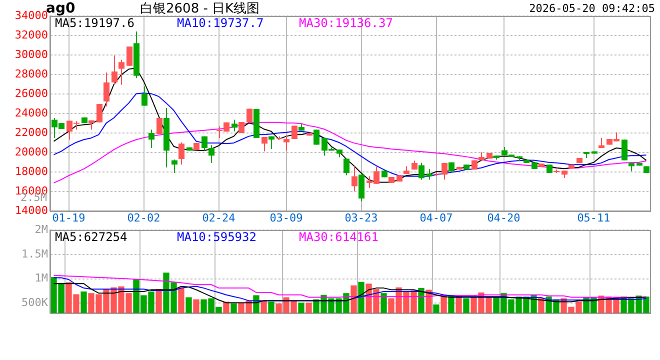 The width and height of the screenshot is (660, 360). What do you see at coordinates (41, 229) in the screenshot?
I see `y-tick-label: 2M` at bounding box center [41, 229].